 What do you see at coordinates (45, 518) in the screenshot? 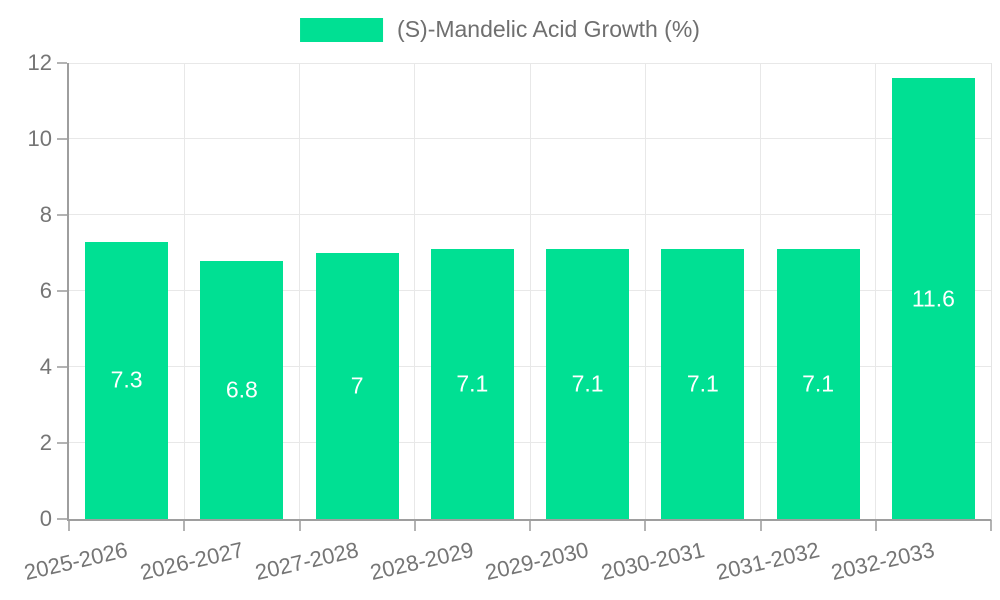
I see `y-axis-tick-label: 0` at bounding box center [45, 518].